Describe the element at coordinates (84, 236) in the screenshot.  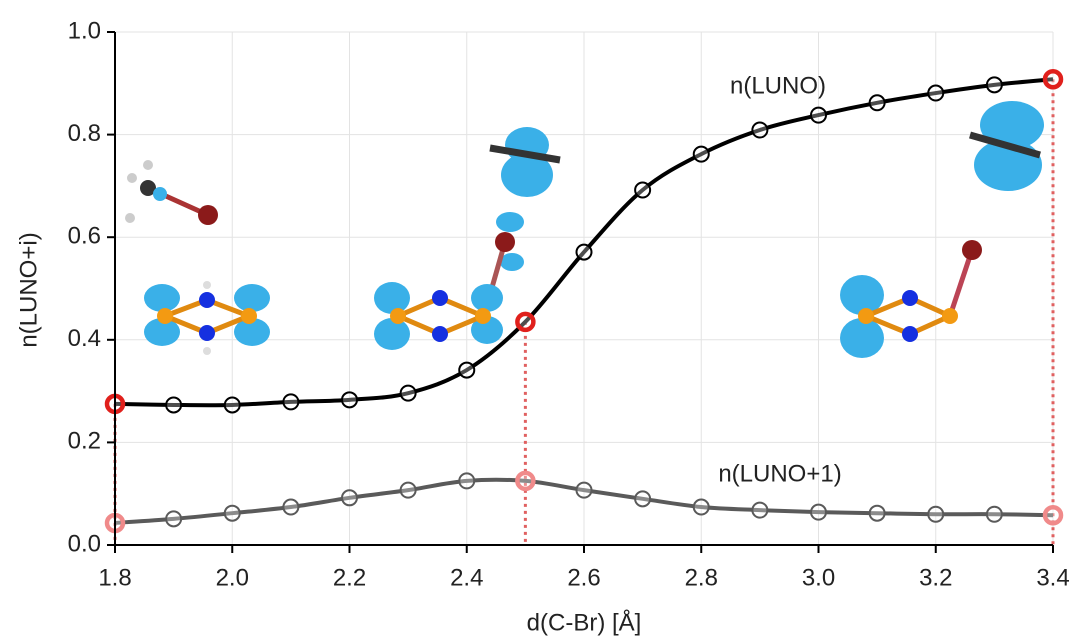
I see `y-tick-label: 0.6` at that location.